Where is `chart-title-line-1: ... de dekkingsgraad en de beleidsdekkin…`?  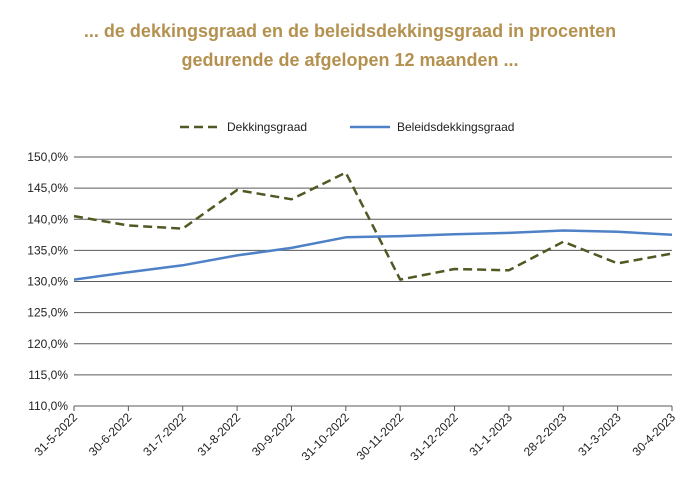 chart-title-line-1: ... de dekkingsgraad en de beleidsdekkin… is located at coordinates (350, 31).